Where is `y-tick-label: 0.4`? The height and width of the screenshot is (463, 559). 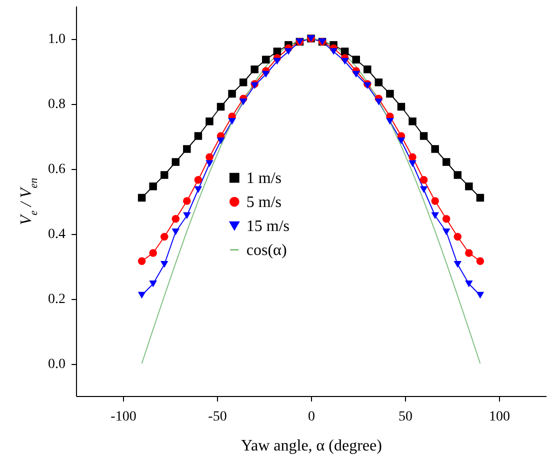
y-tick-label: 0.4 is located at coordinates (57, 234).